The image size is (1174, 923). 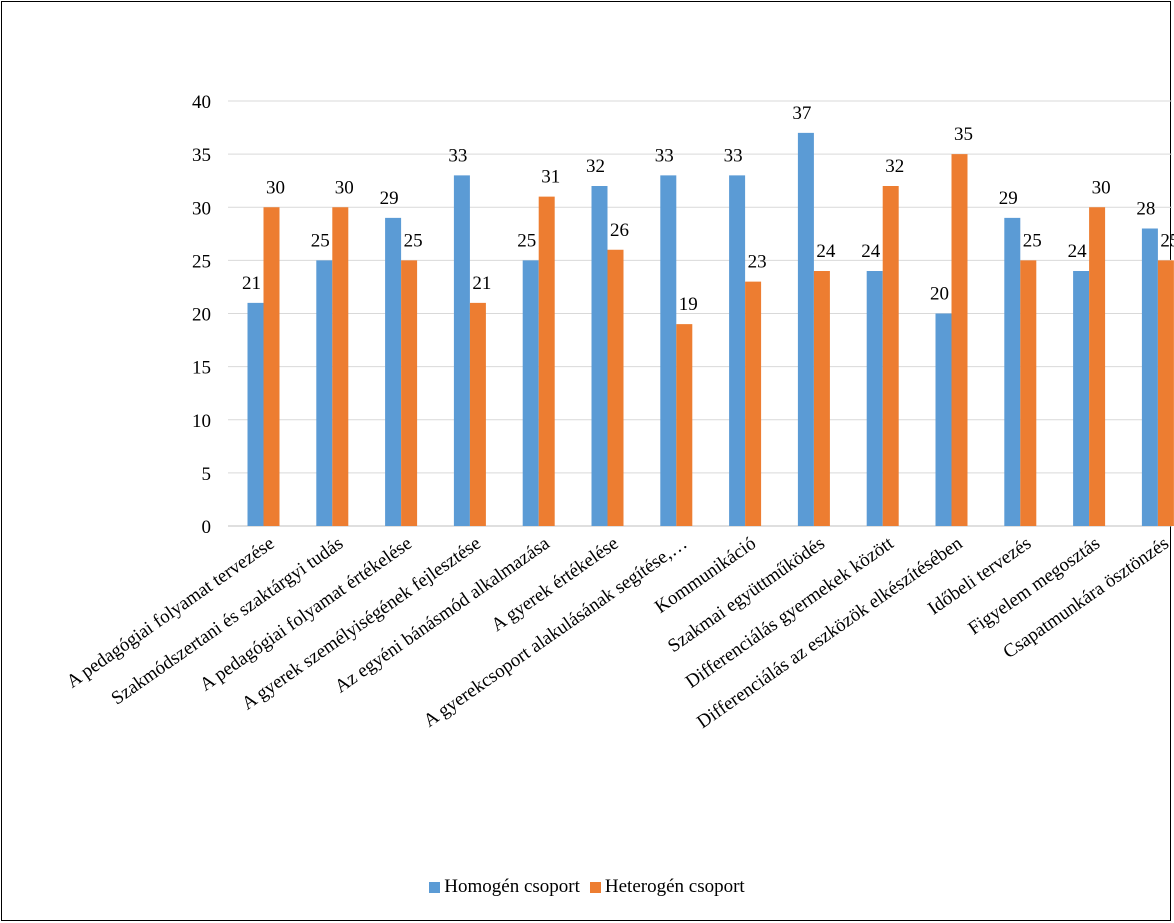 What do you see at coordinates (201, 208) in the screenshot?
I see `y-tick-label: 30` at bounding box center [201, 208].